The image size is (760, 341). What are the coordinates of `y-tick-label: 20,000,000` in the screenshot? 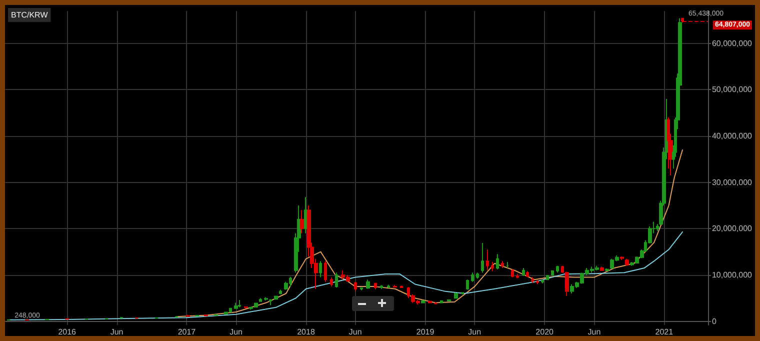 It's located at (732, 229).